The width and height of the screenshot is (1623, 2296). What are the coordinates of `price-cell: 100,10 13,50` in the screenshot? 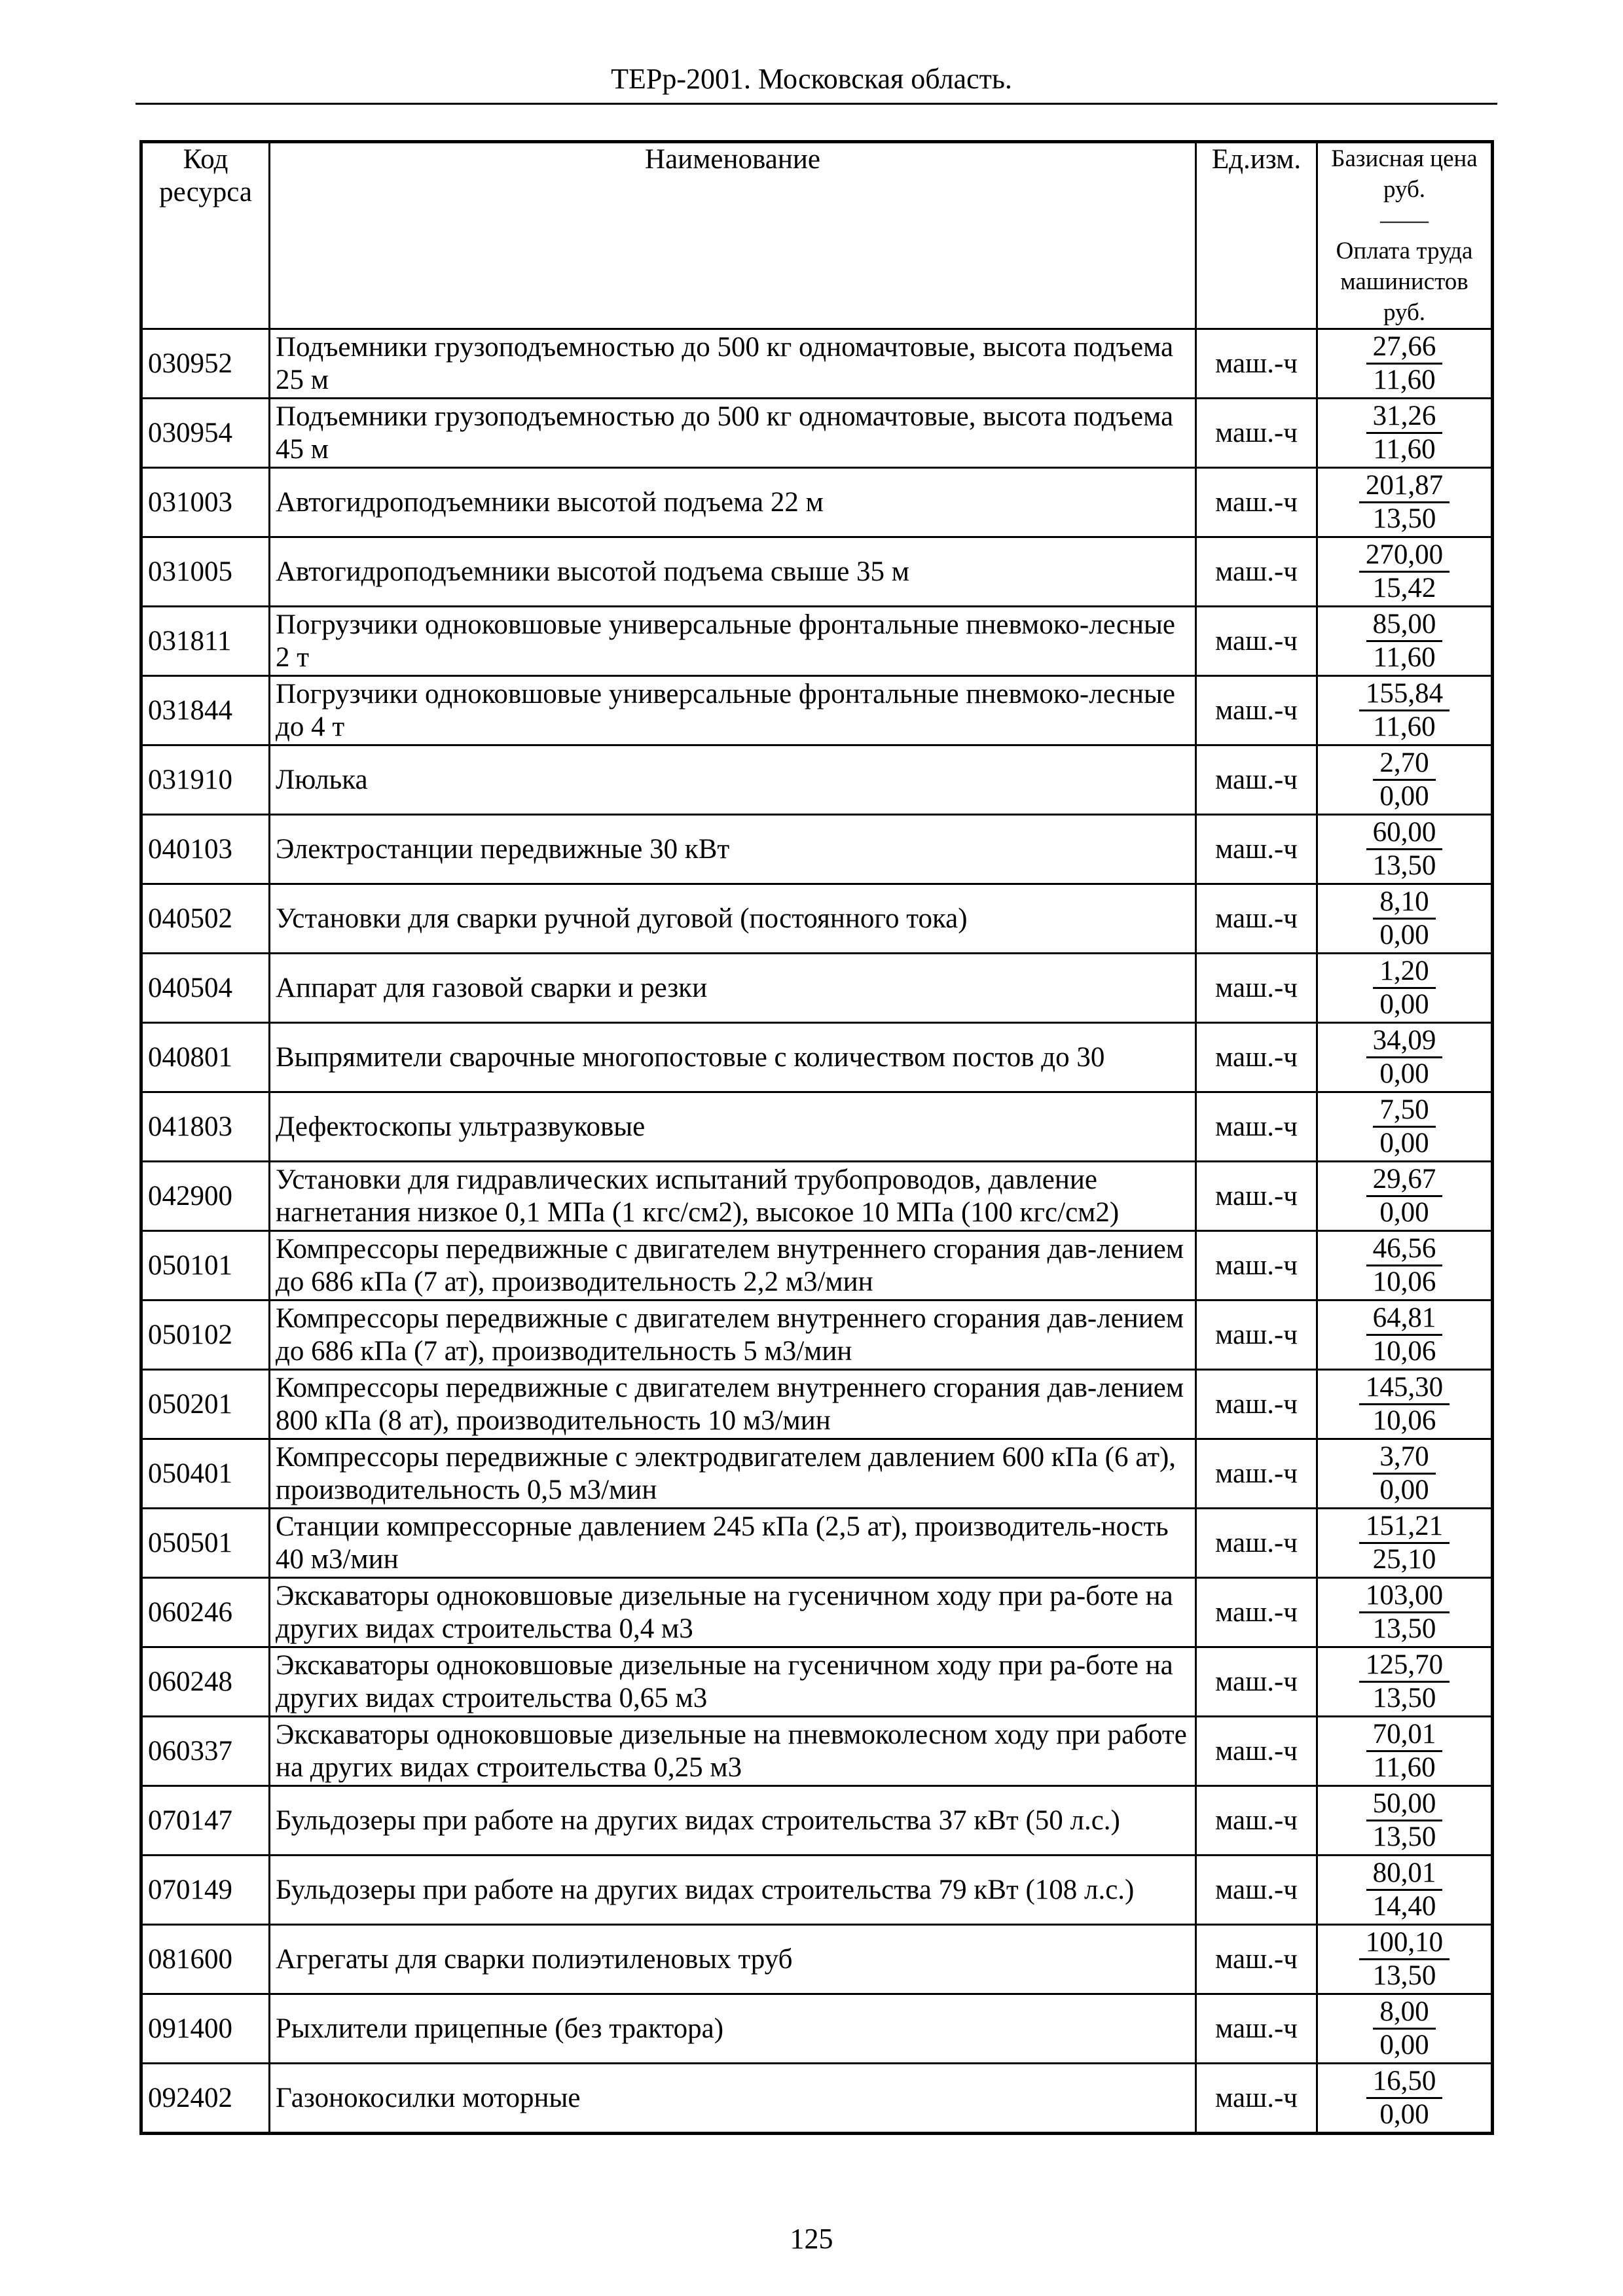 It's located at (1404, 1959).